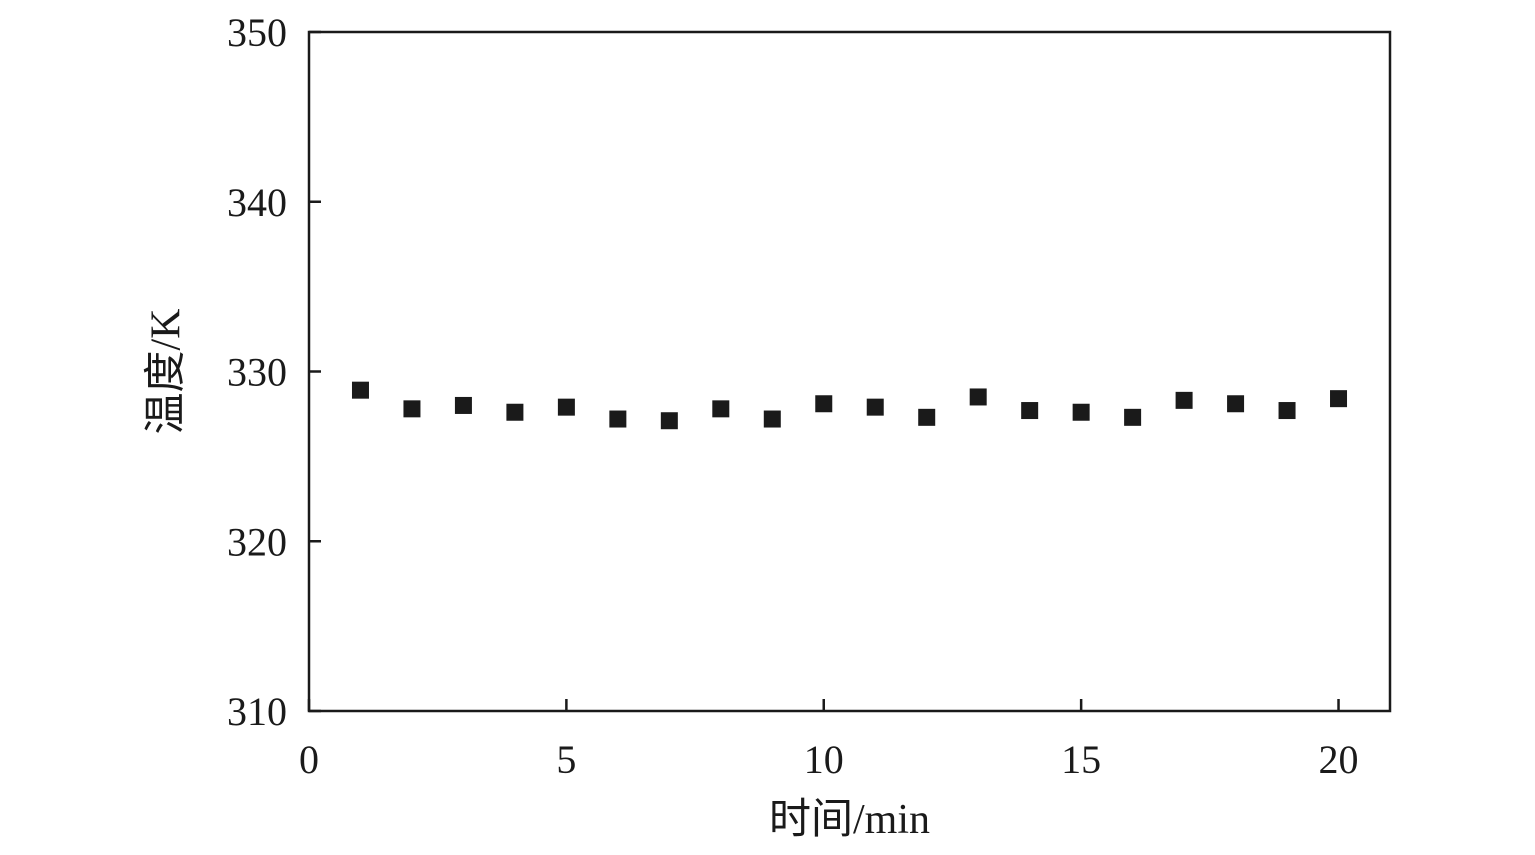 The image size is (1535, 855). Describe the element at coordinates (824, 759) in the screenshot. I see `x-tick-label: 10` at that location.